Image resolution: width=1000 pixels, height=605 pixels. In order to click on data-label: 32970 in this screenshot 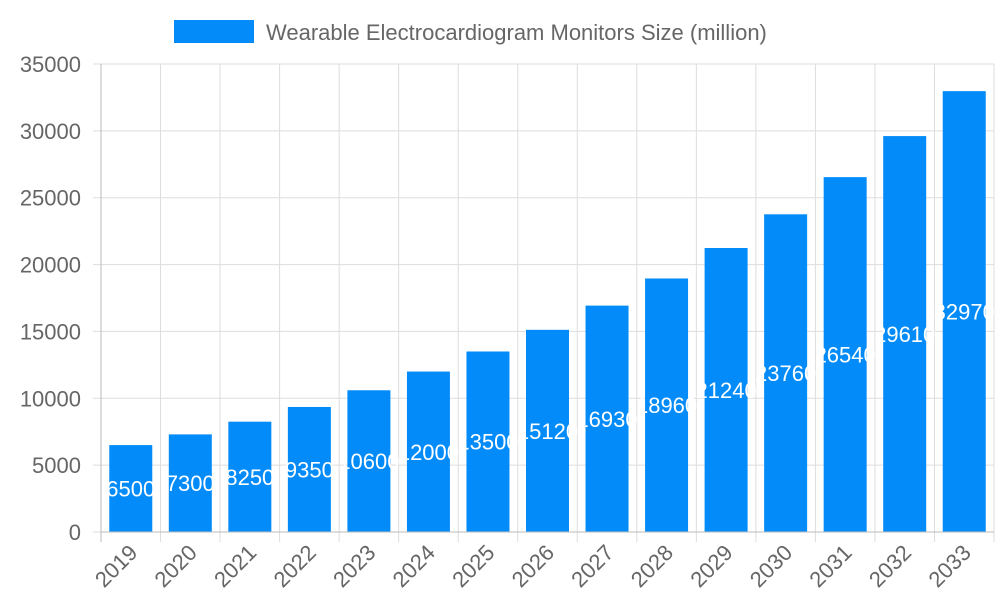, I will do `click(964, 312)`.